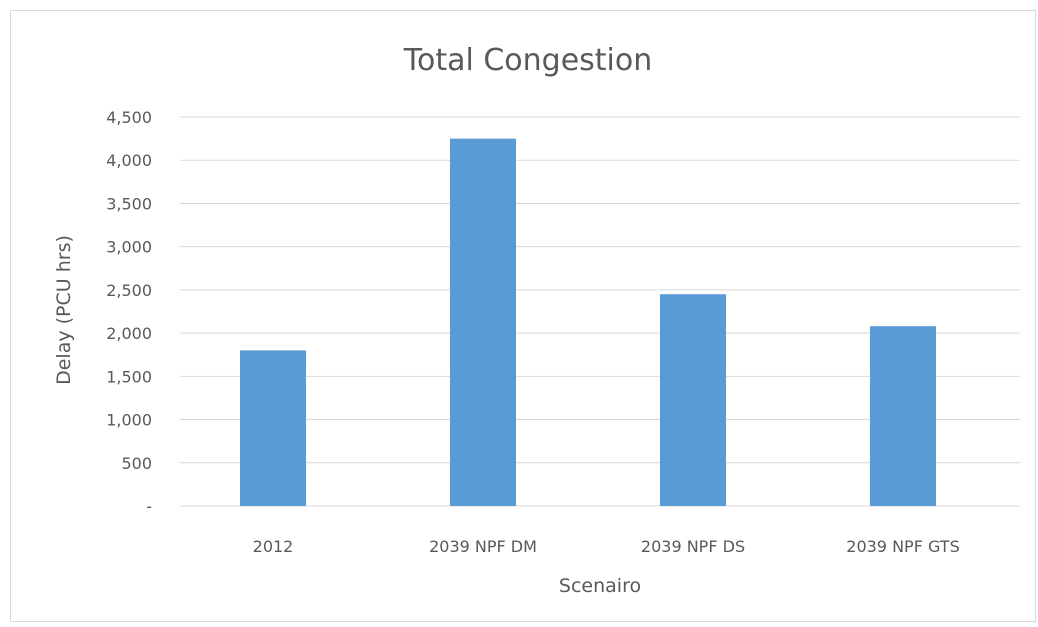 The height and width of the screenshot is (627, 1038). I want to click on x-tick-label: 2039 NPF GTS, so click(902, 546).